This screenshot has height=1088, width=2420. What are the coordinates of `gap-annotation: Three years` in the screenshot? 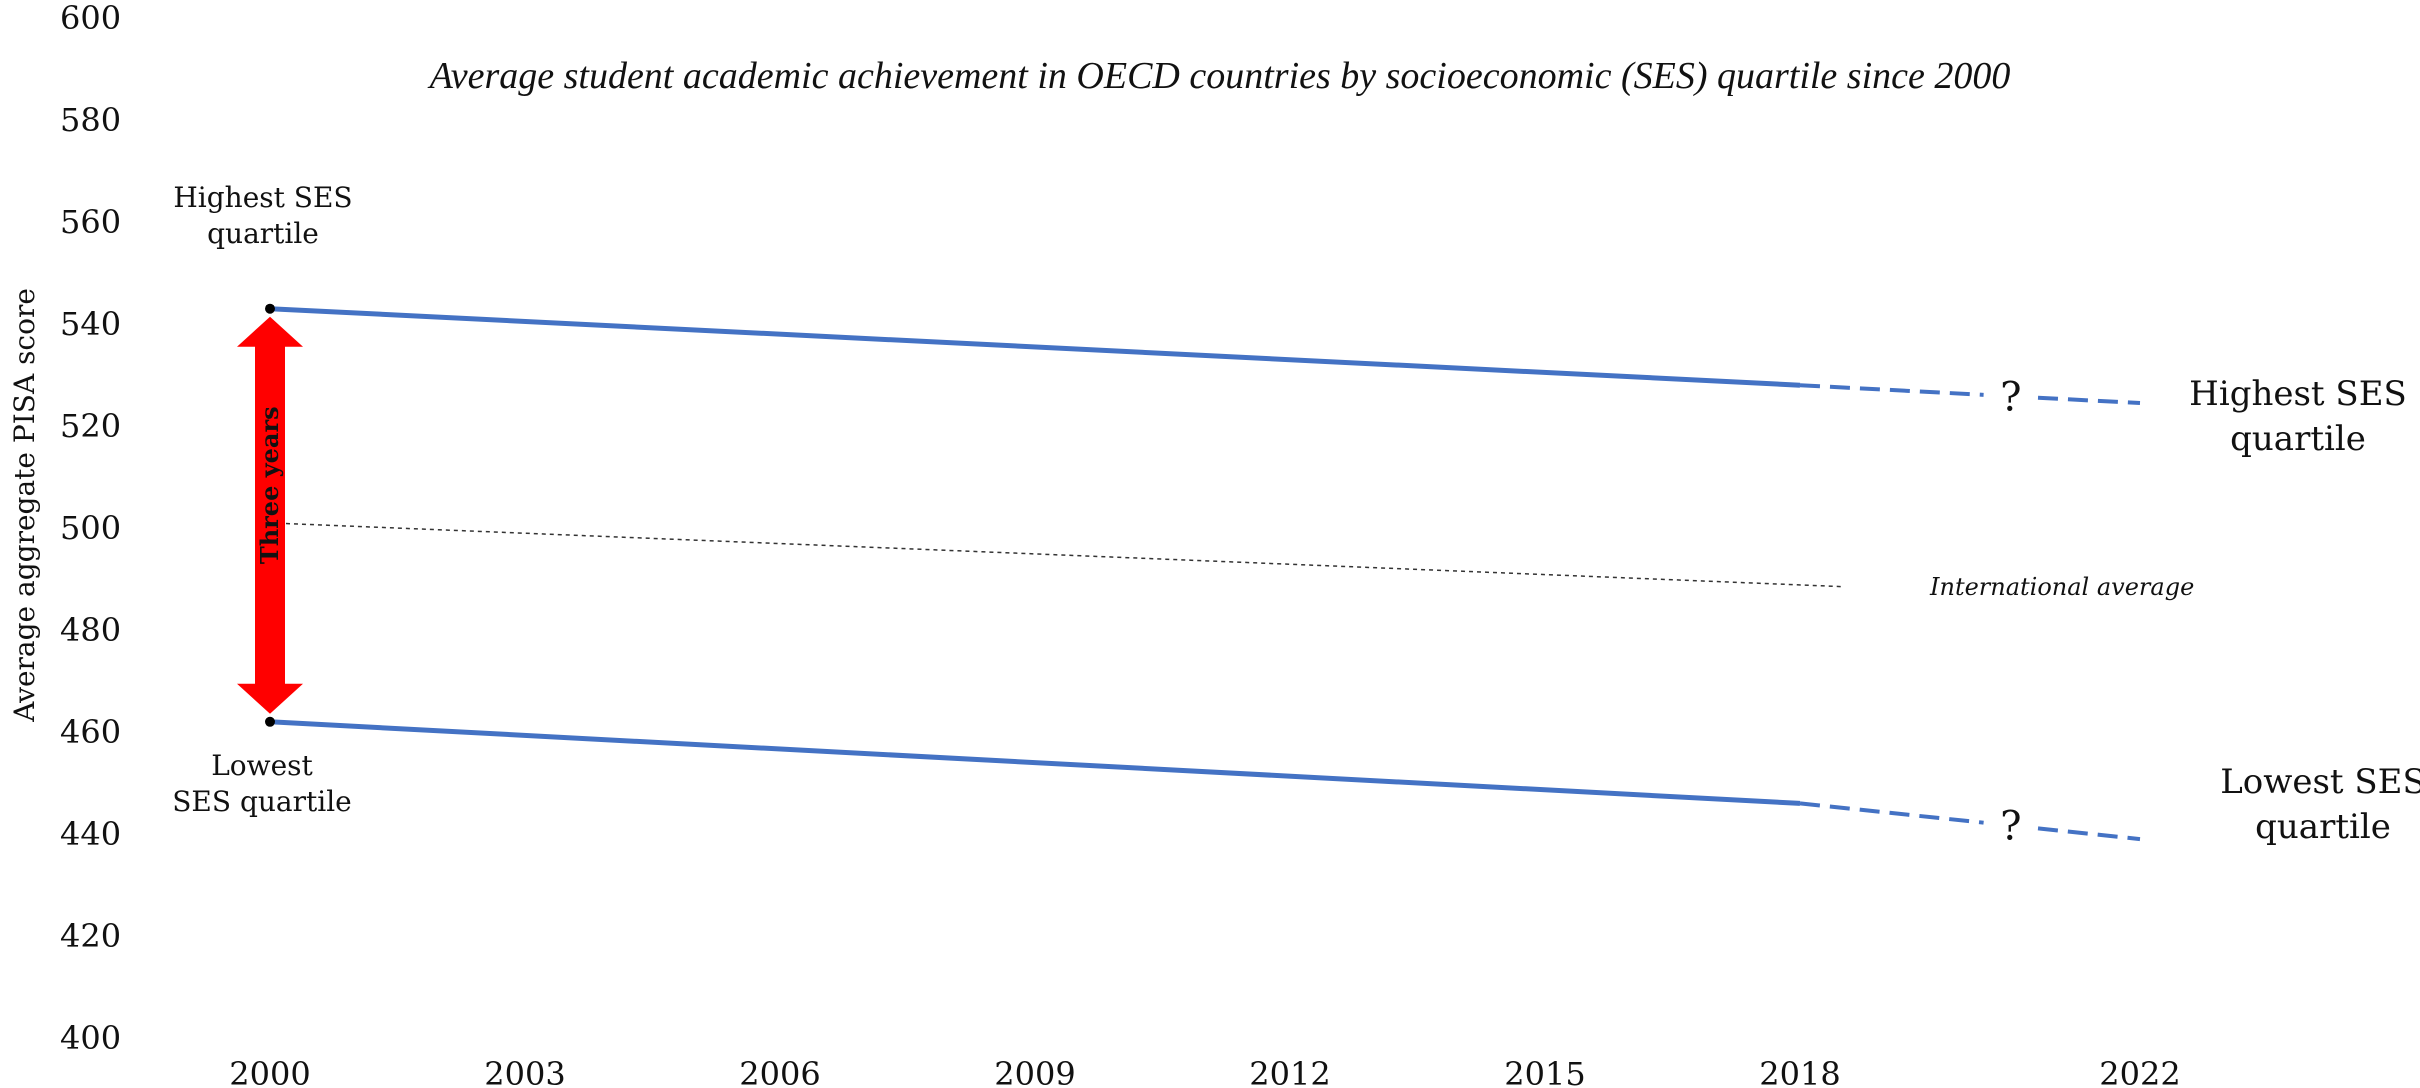 It's located at (270, 515).